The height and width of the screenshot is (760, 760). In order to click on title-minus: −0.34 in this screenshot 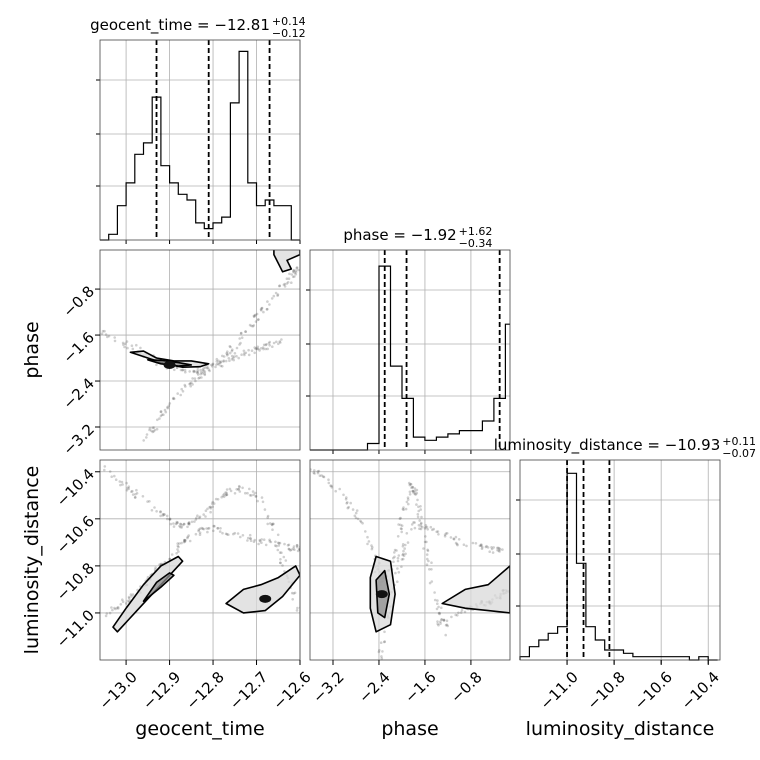, I will do `click(476, 243)`.